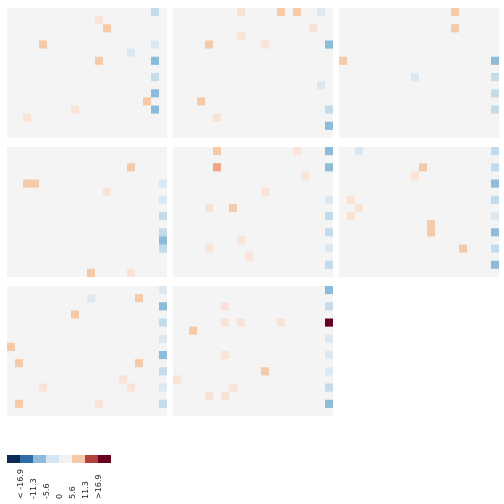 This screenshot has width=504, height=504. I want to click on legend-tick-label: 0, so click(59, 496).